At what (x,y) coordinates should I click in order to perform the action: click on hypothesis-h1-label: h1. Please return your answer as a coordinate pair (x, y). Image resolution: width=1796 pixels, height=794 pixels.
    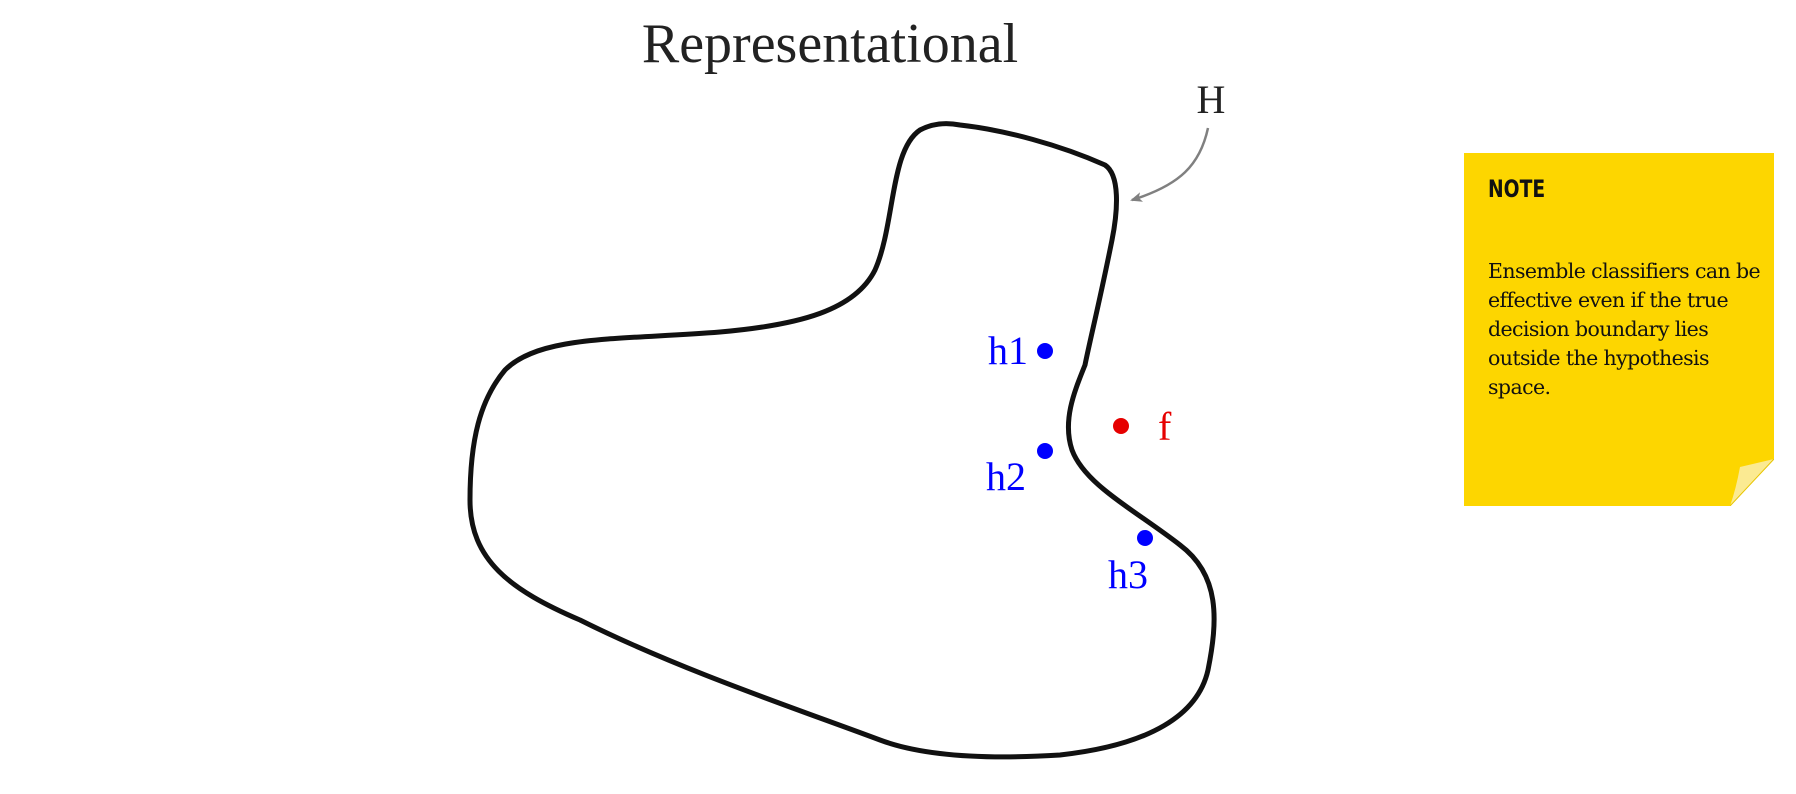
    Looking at the image, I should click on (1008, 350).